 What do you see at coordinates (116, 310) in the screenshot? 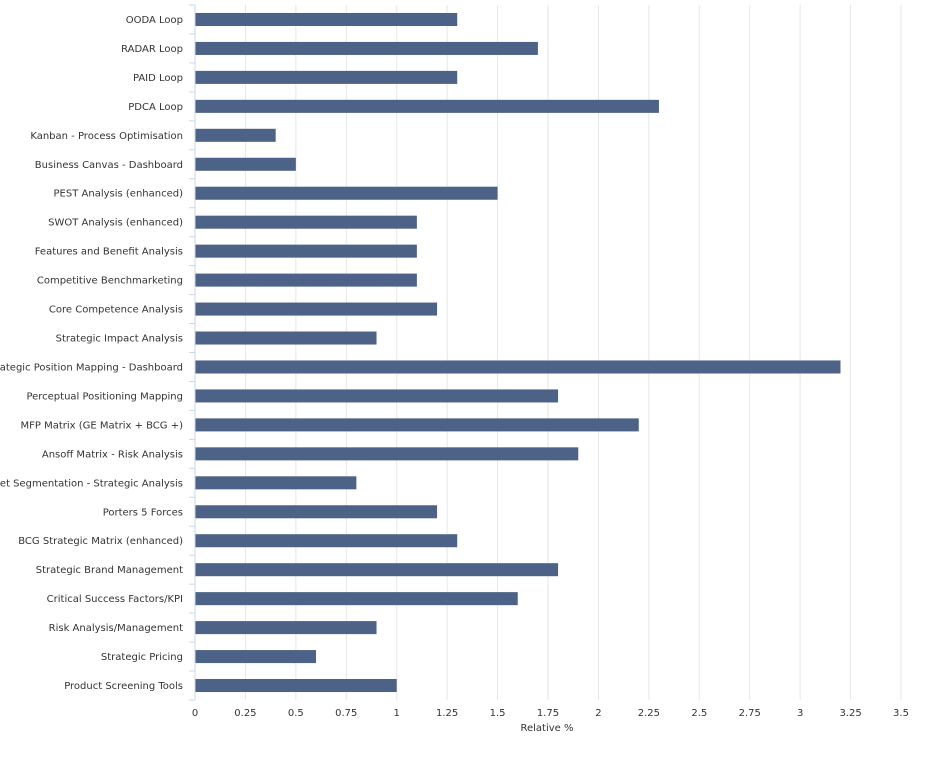
I see `category-label: Core Competence Analysis` at bounding box center [116, 310].